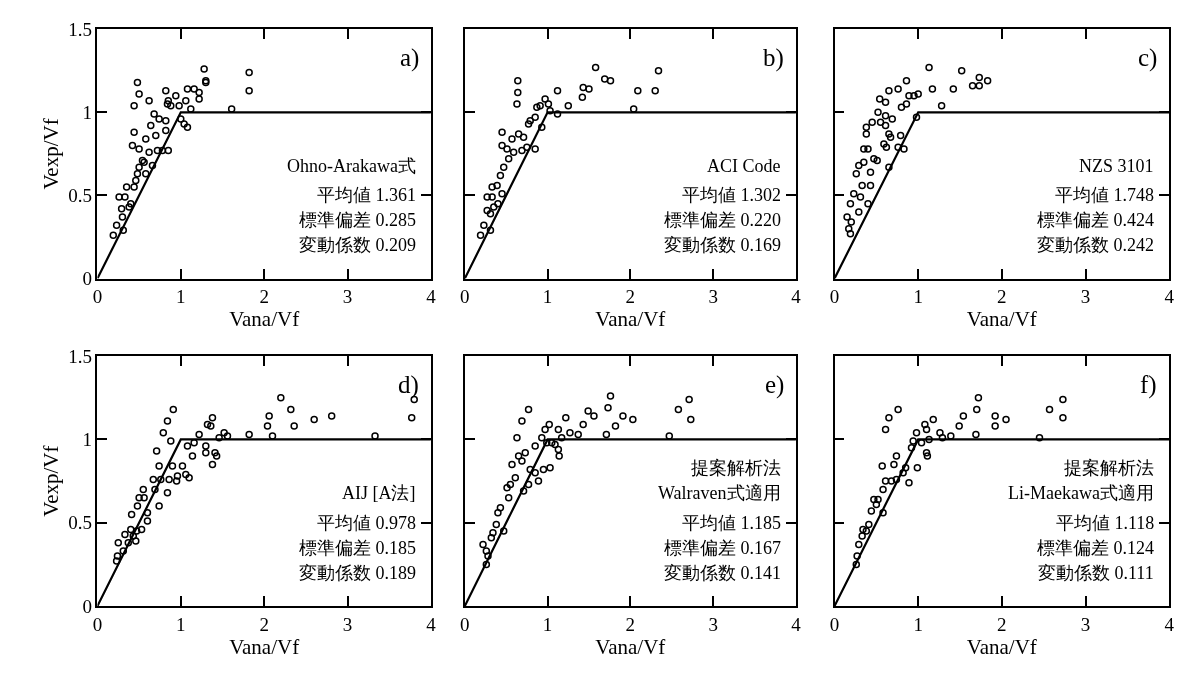 The width and height of the screenshot is (1180, 684). Describe the element at coordinates (736, 468) in the screenshot. I see `annotation: 提案解析法` at that location.